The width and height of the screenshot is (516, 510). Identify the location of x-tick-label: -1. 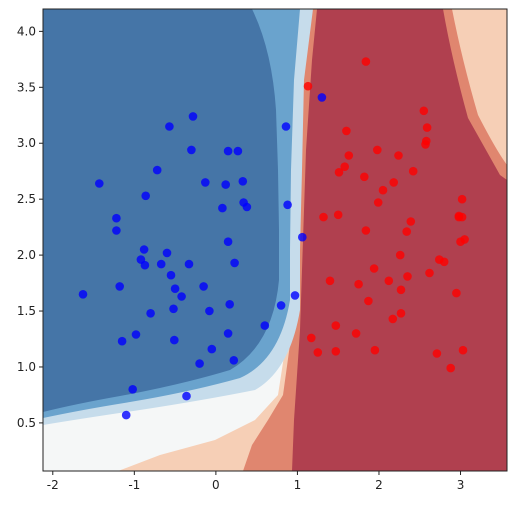
(134, 485).